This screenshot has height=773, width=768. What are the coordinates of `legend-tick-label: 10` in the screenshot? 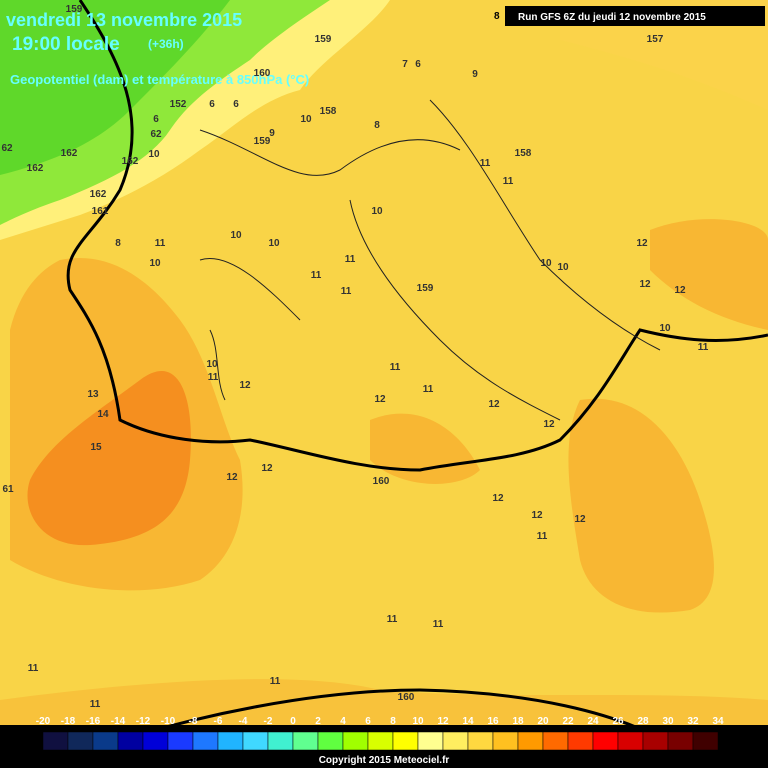 It's located at (418, 721).